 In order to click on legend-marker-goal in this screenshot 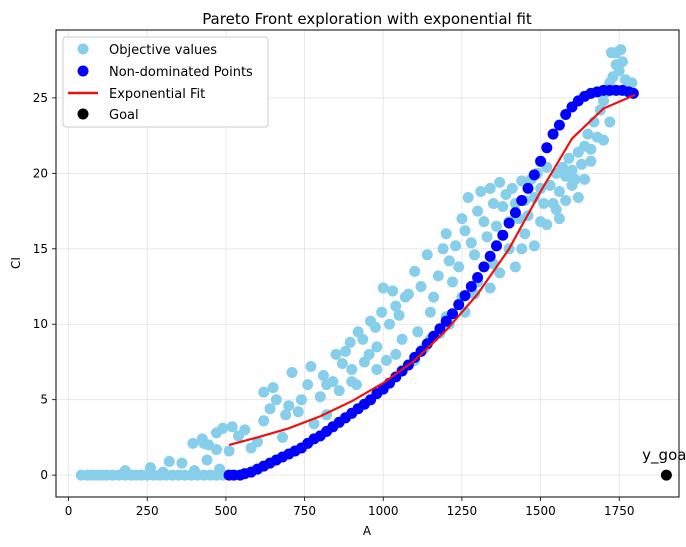, I will do `click(83, 114)`.